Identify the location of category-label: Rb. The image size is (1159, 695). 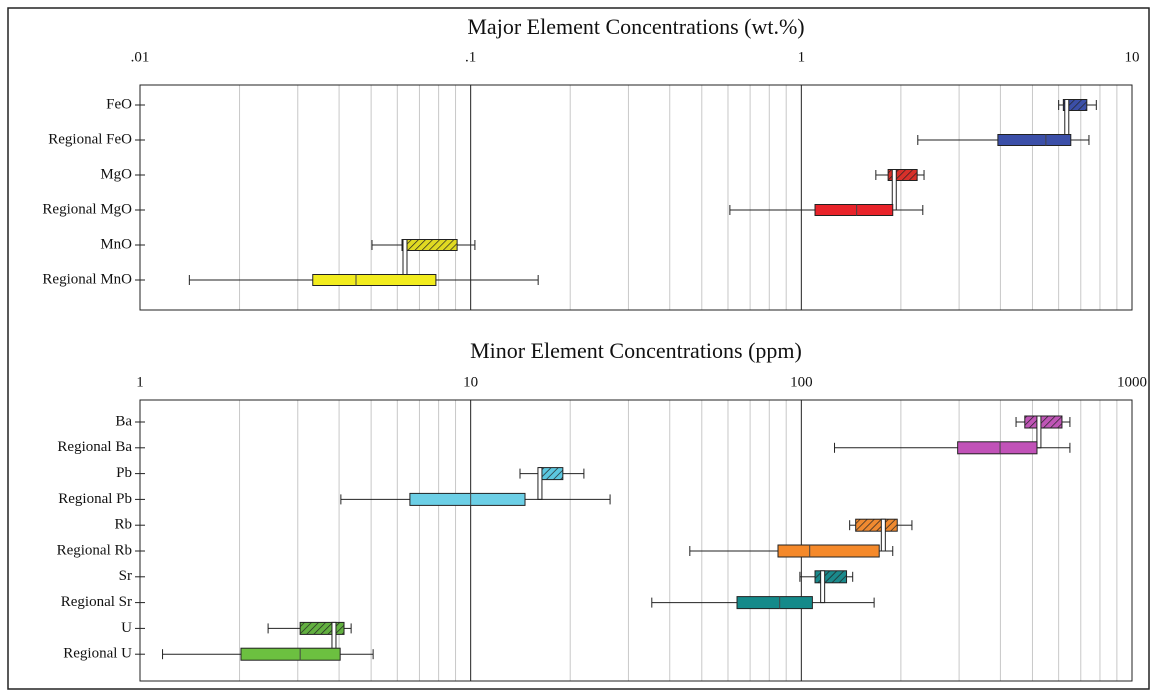
(123, 525).